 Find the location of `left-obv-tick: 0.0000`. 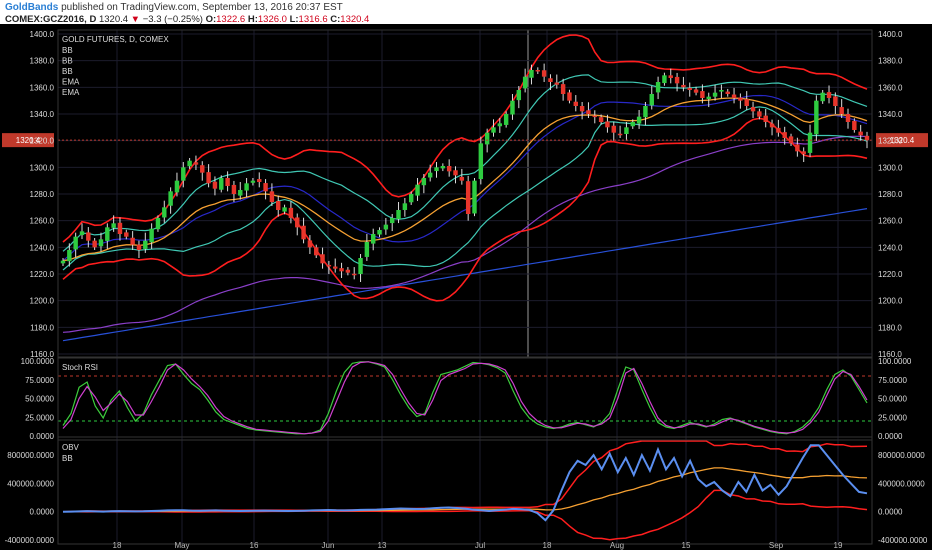

left-obv-tick: 0.0000 is located at coordinates (42, 512).